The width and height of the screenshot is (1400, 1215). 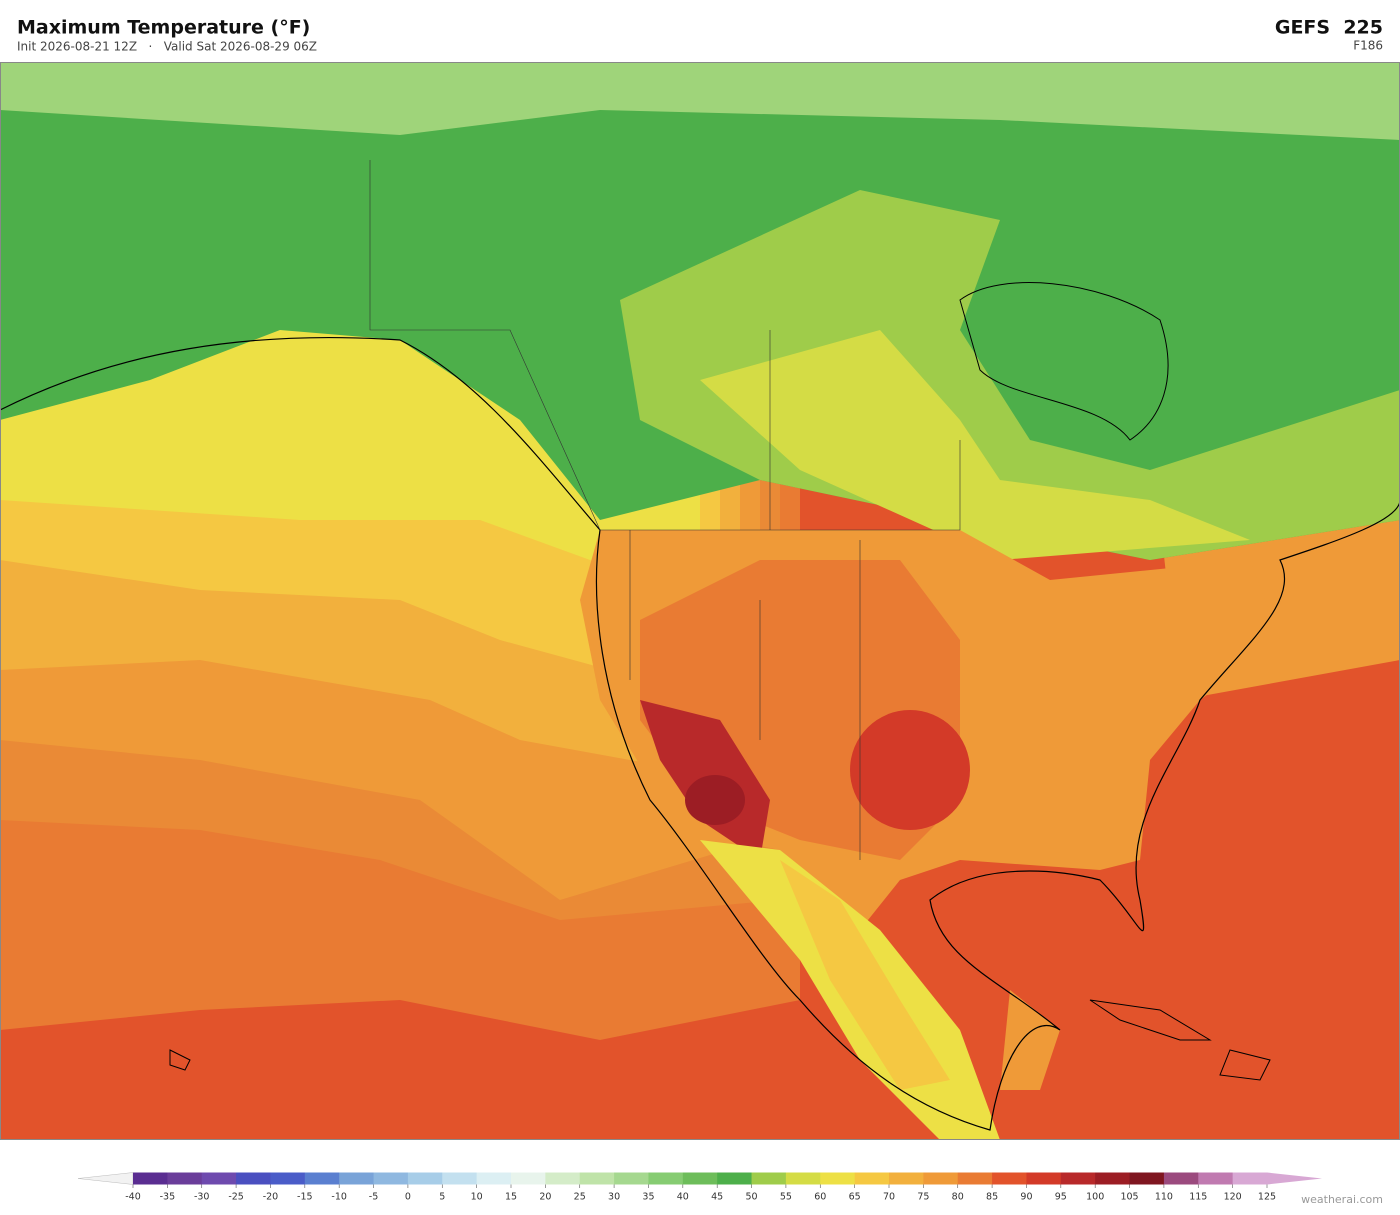 I want to click on colorbar-tick-label: 30, so click(x=614, y=1197).